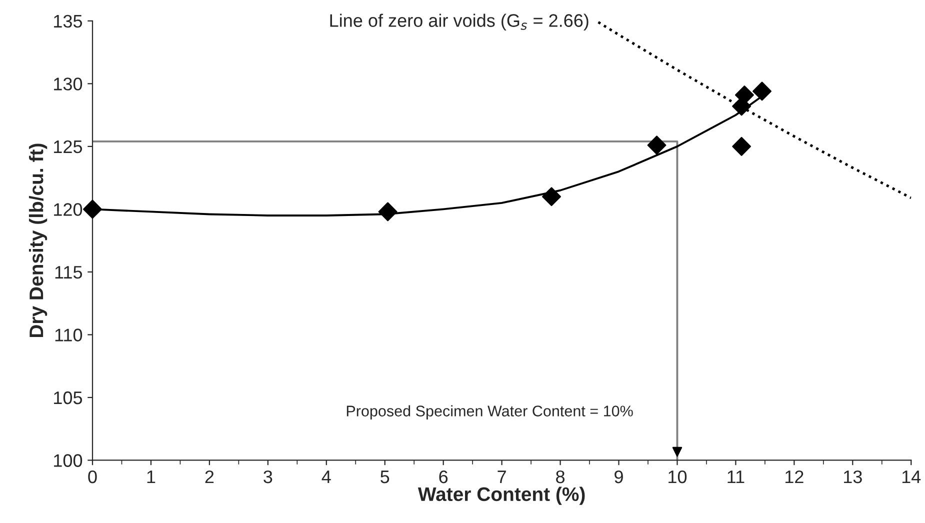  What do you see at coordinates (501, 495) in the screenshot?
I see `x-axis-title: Water Content (%)` at bounding box center [501, 495].